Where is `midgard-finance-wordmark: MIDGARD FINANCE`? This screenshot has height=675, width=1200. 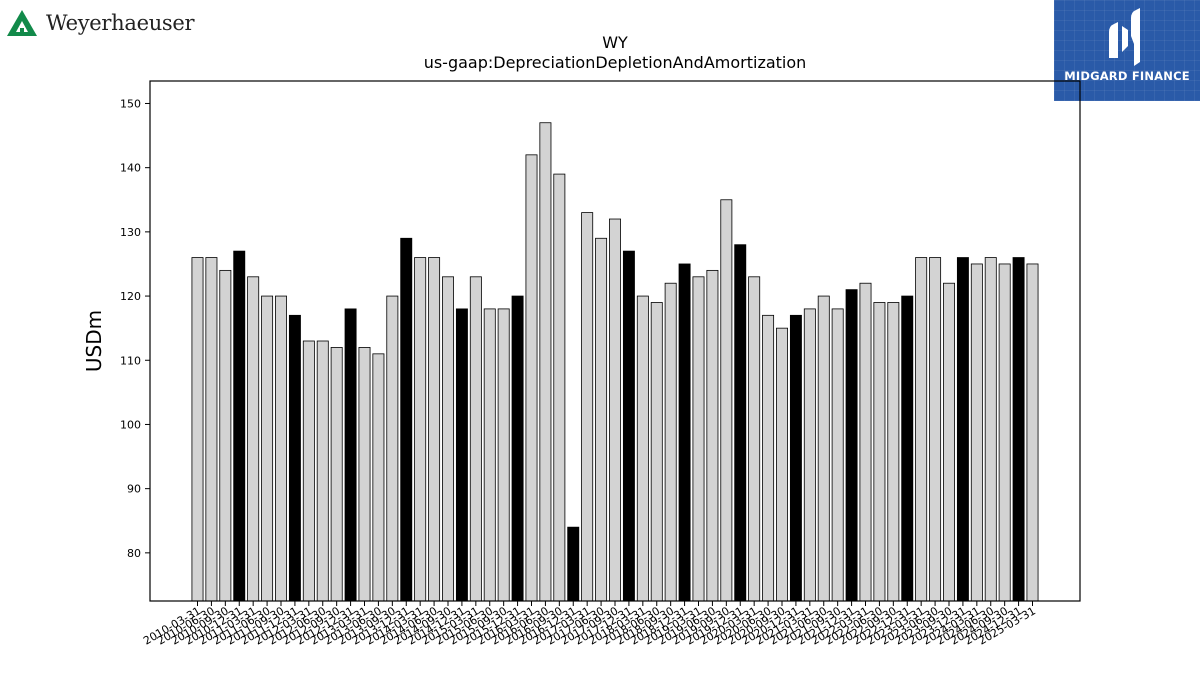
midgard-finance-wordmark: MIDGARD FINANCE is located at coordinates (1127, 76).